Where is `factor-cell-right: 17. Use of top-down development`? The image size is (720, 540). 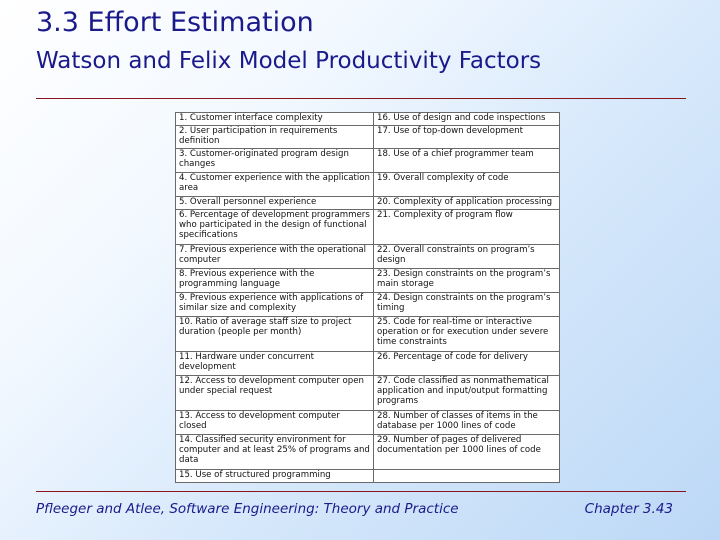
factor-cell-right: 17. Use of top-down development is located at coordinates (466, 137).